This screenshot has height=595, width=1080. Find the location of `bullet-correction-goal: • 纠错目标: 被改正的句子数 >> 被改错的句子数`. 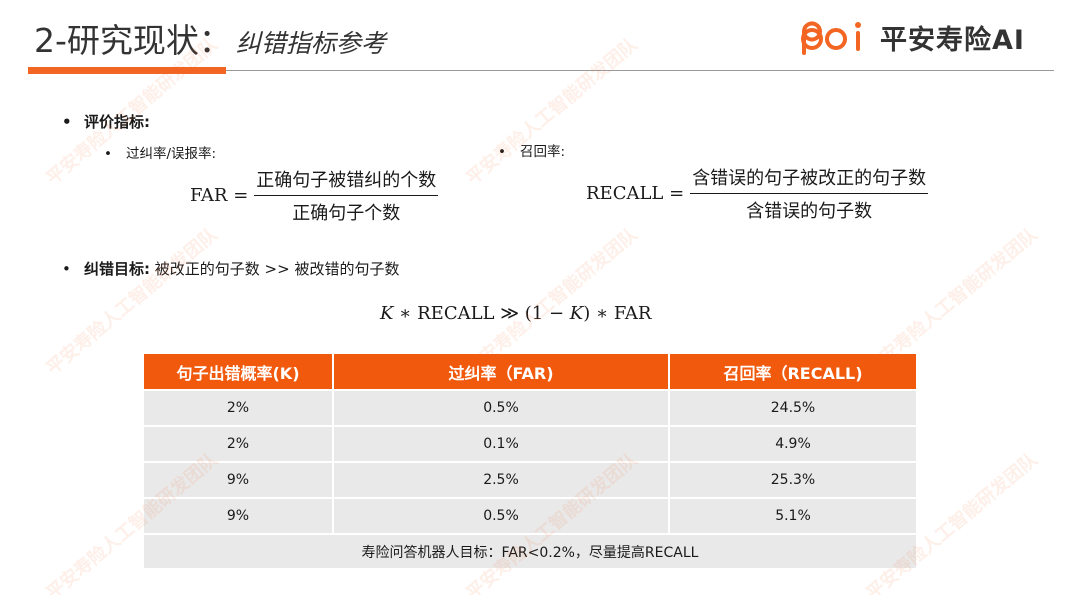

bullet-correction-goal: • 纠错目标: 被改正的句子数 >> 被改错的句子数 is located at coordinates (230, 268).